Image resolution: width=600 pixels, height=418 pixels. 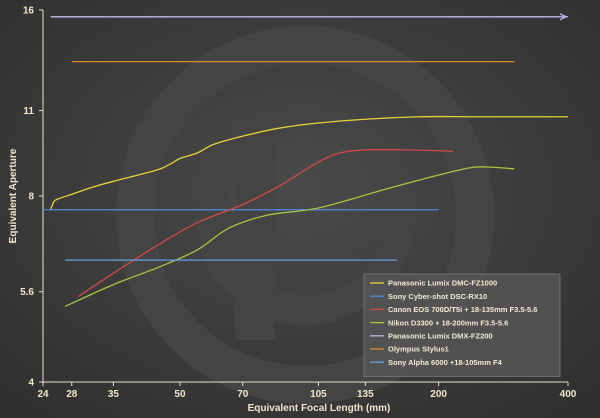 I want to click on x-tick-label: 28, so click(x=72, y=394).